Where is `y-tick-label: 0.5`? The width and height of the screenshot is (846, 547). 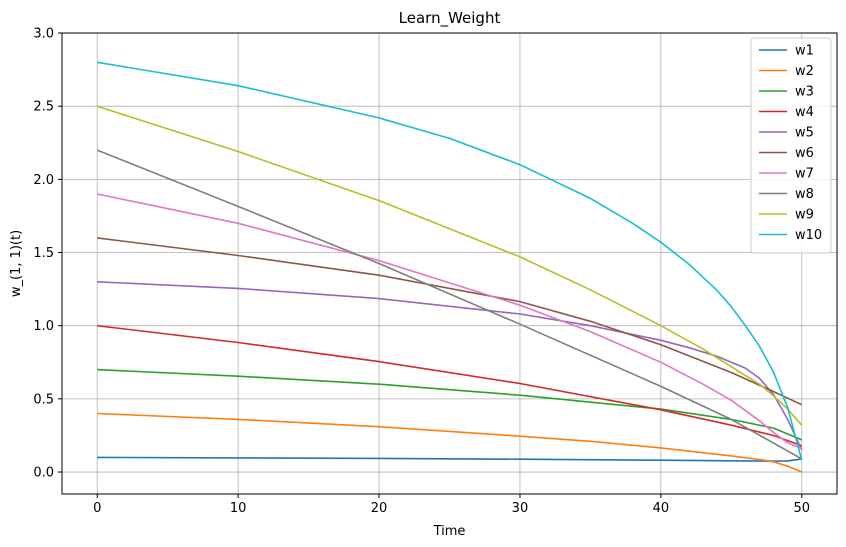 y-tick-label: 0.5 is located at coordinates (43, 399).